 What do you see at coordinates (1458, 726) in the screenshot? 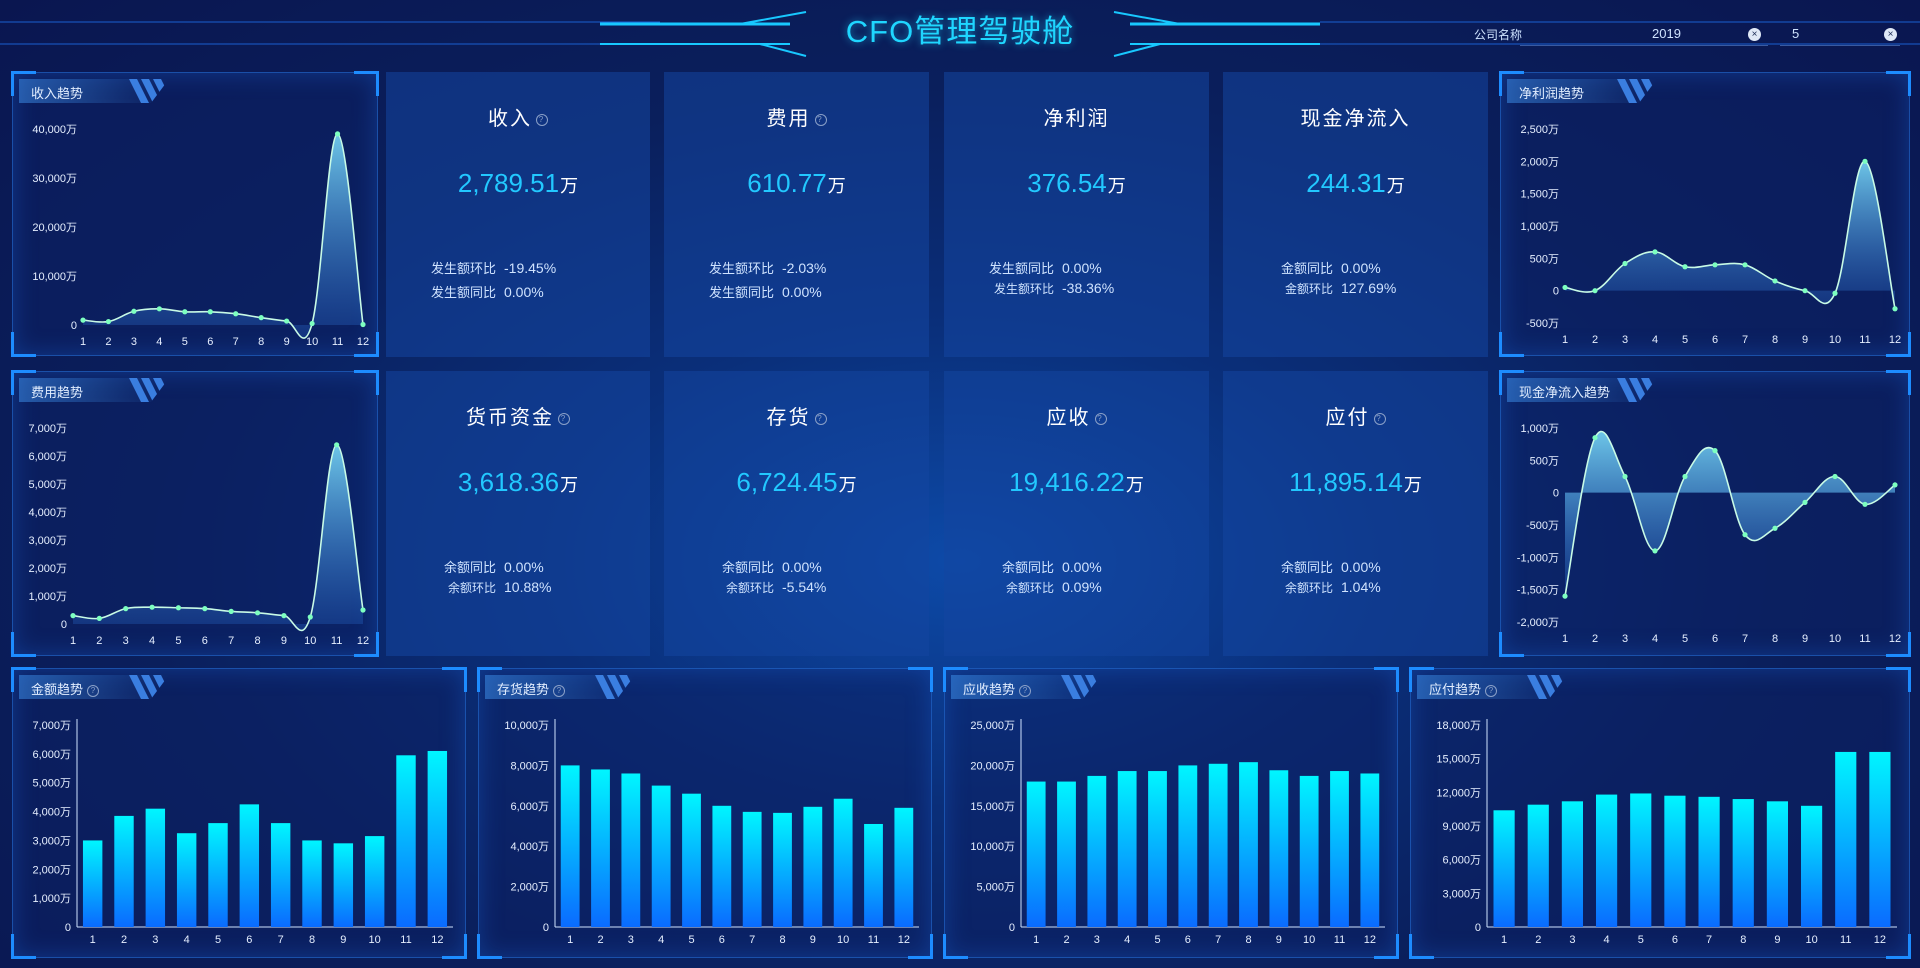
I see `y-tick-label: 18,000万` at bounding box center [1458, 726].